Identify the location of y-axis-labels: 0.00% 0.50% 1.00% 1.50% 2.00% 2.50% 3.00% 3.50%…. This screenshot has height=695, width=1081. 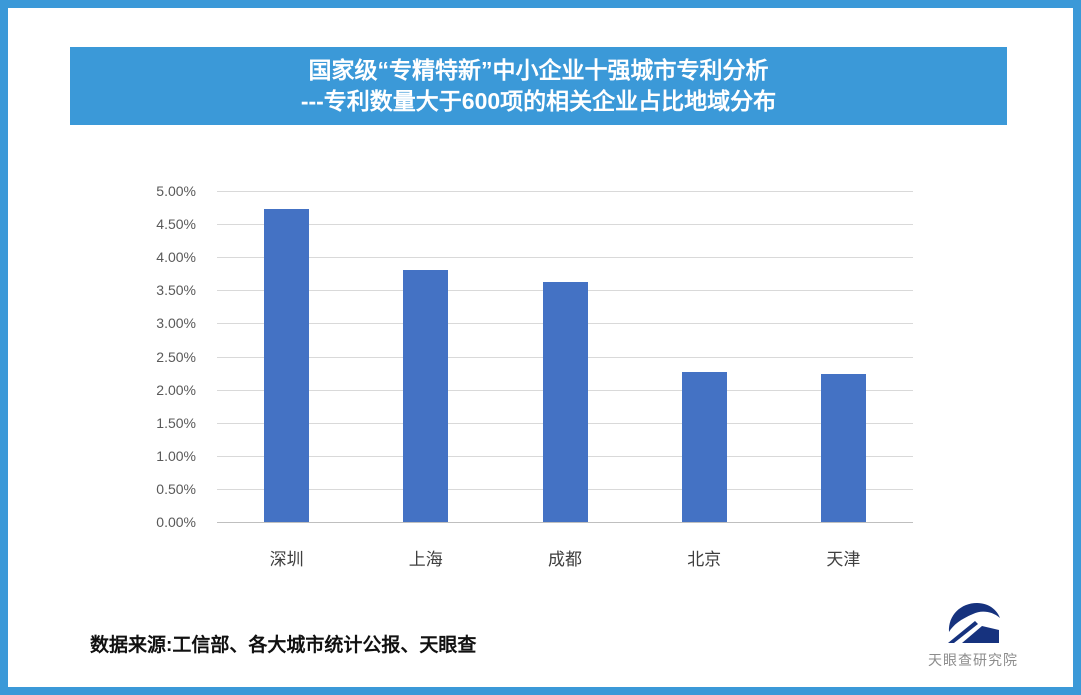
(132, 356).